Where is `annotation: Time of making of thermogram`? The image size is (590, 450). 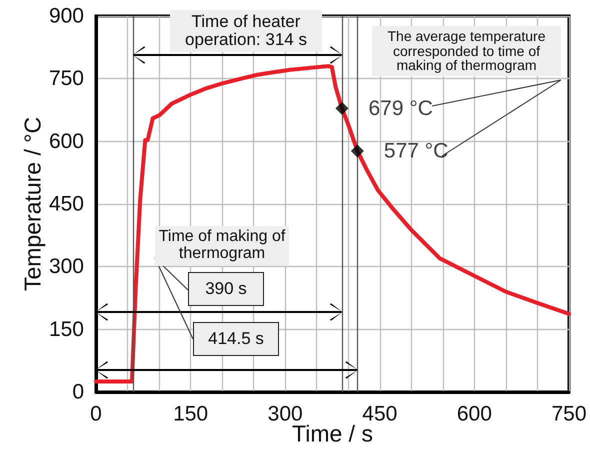 annotation: Time of making of thermogram is located at coordinates (222, 246).